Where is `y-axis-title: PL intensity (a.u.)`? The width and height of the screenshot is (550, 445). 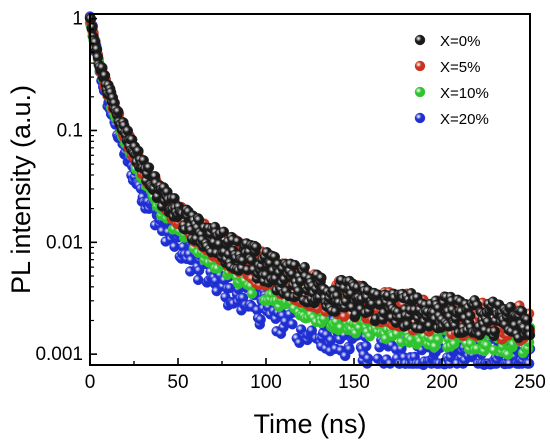 y-axis-title: PL intensity (a.u.) is located at coordinates (21, 189).